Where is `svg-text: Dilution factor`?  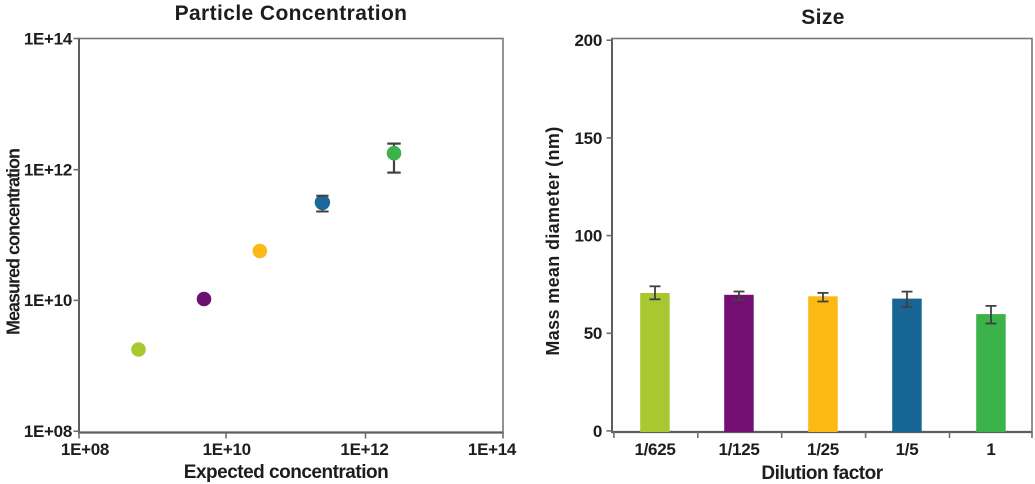
svg-text: Dilution factor is located at coordinates (822, 473).